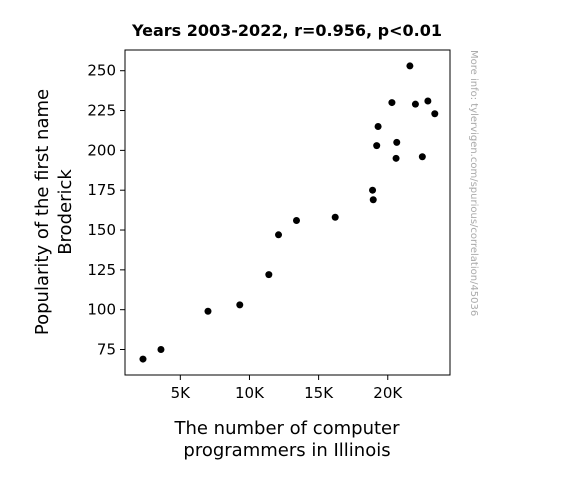  What do you see at coordinates (101, 71) in the screenshot?
I see `y-tick-label: 250` at bounding box center [101, 71].